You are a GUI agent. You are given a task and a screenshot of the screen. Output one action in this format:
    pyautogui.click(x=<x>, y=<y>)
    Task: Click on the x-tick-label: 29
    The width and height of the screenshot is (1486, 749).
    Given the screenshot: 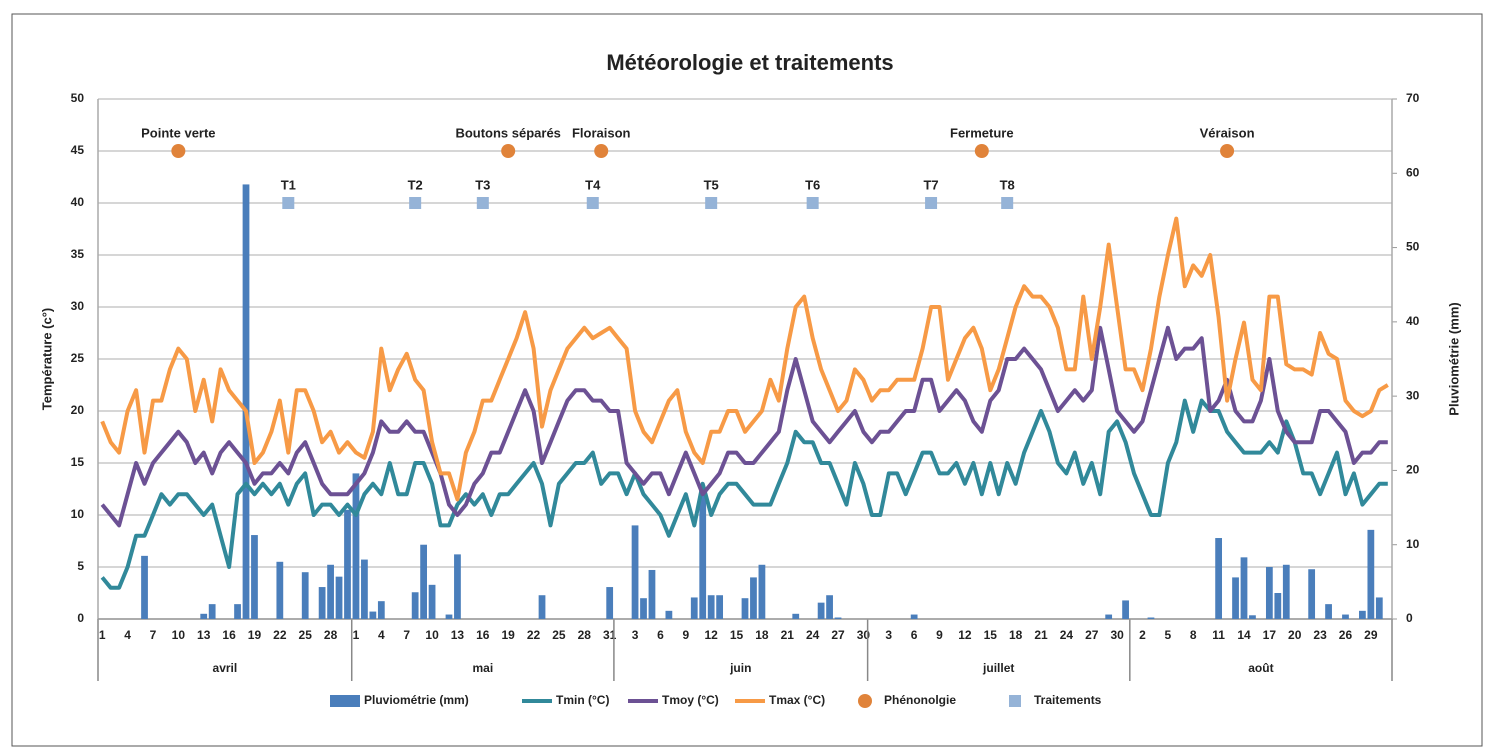 What is the action you would take?
    pyautogui.click(x=1371, y=635)
    